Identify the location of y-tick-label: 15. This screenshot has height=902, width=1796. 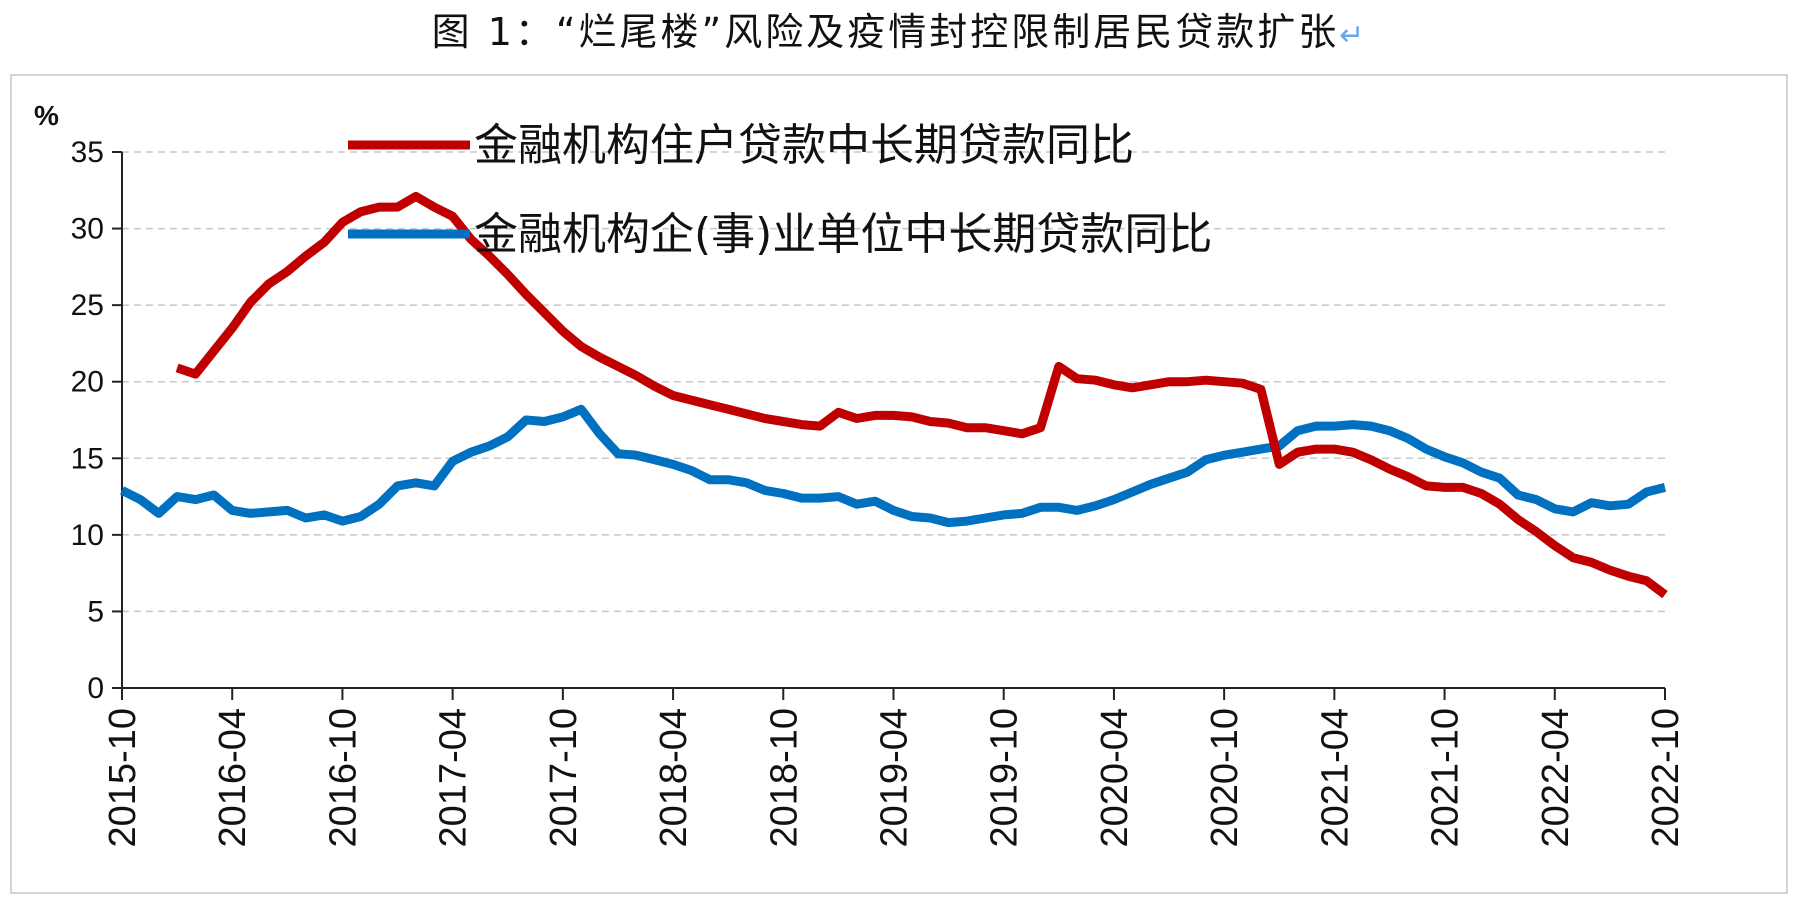
(87, 458).